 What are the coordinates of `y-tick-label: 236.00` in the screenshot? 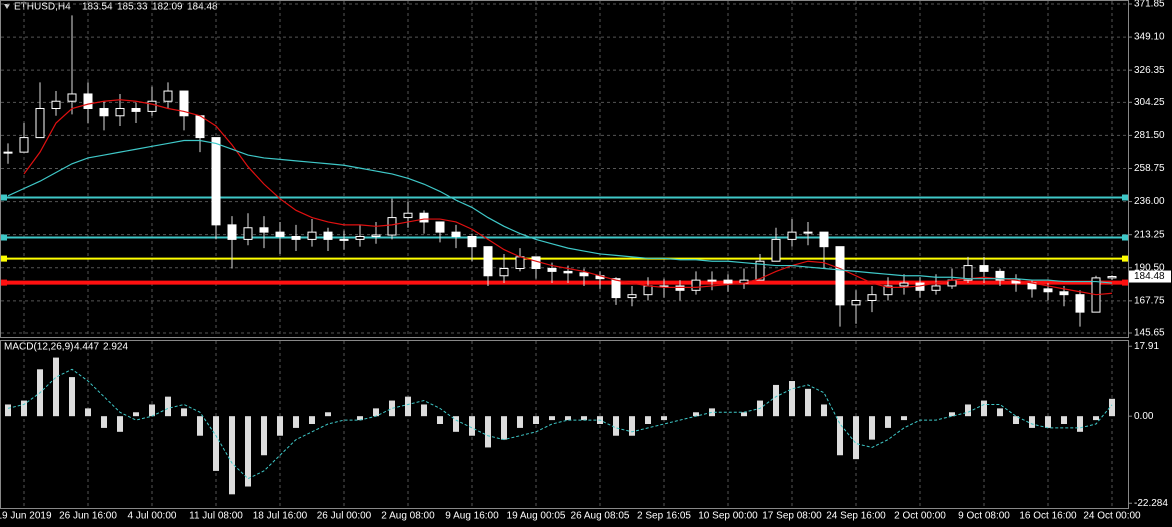 It's located at (1149, 201).